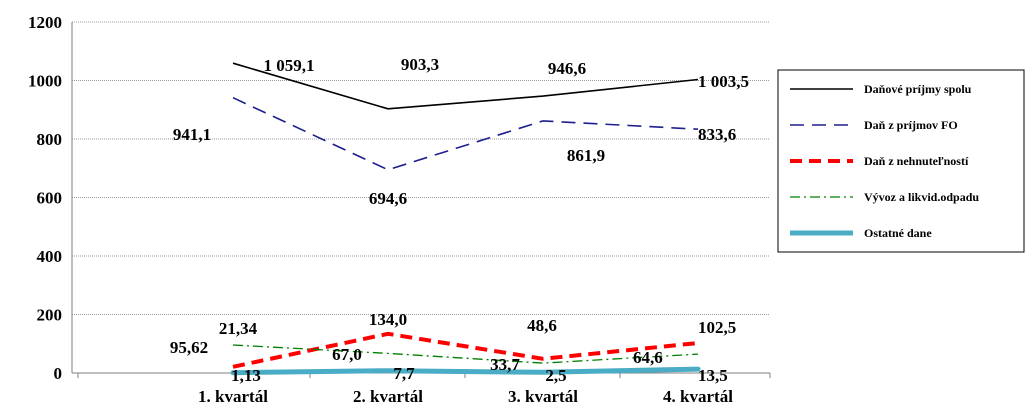 Image resolution: width=1027 pixels, height=410 pixels. What do you see at coordinates (918, 89) in the screenshot?
I see `legend-label: Daňové príjmy spolu` at bounding box center [918, 89].